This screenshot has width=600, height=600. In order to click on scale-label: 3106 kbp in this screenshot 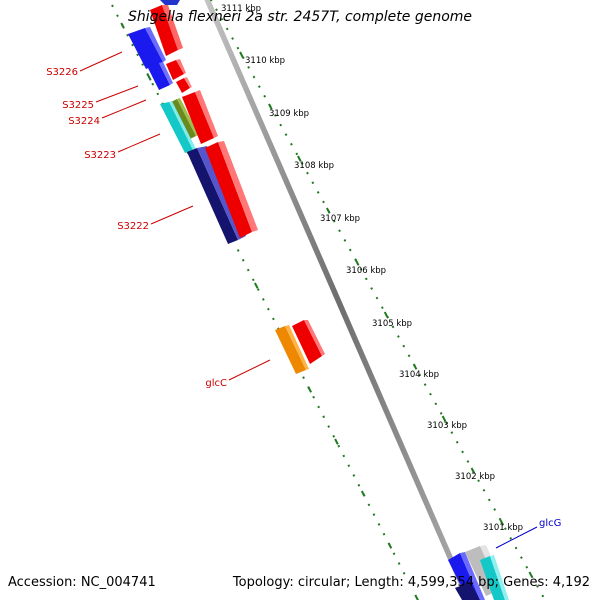, I will do `click(366, 271)`.